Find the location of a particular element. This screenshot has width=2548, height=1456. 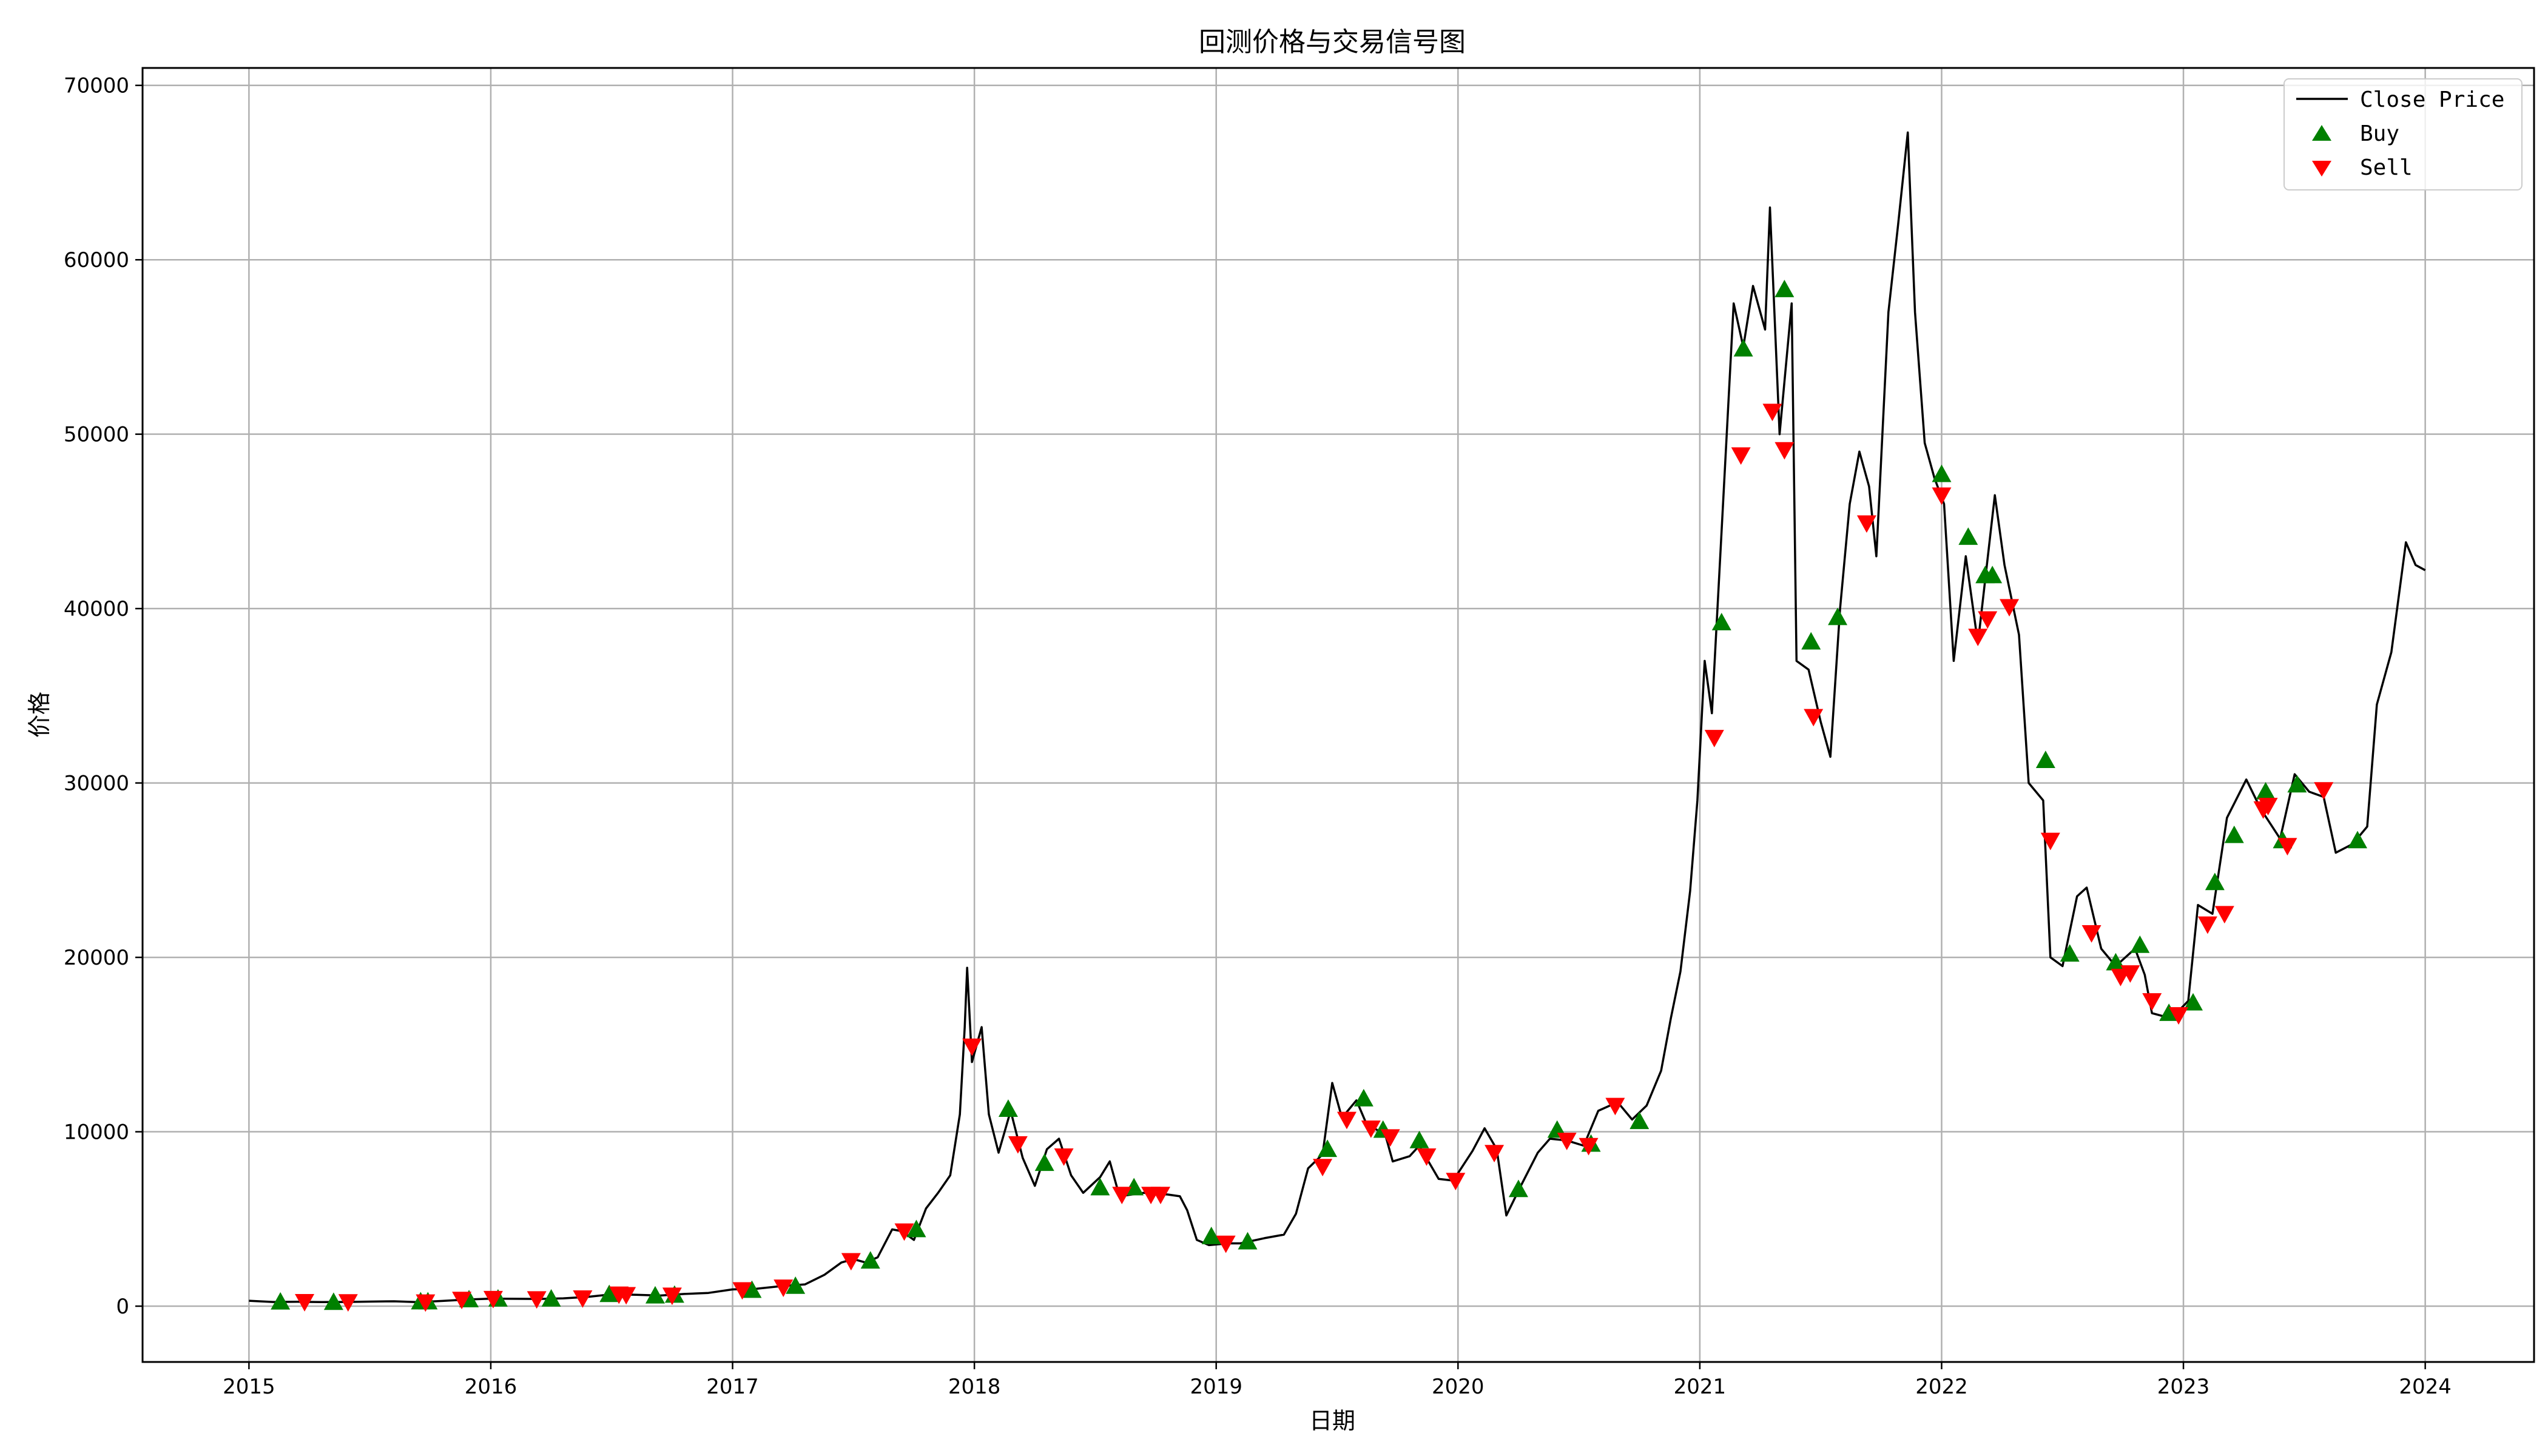

x-tick-label: 2021 is located at coordinates (1700, 1387).